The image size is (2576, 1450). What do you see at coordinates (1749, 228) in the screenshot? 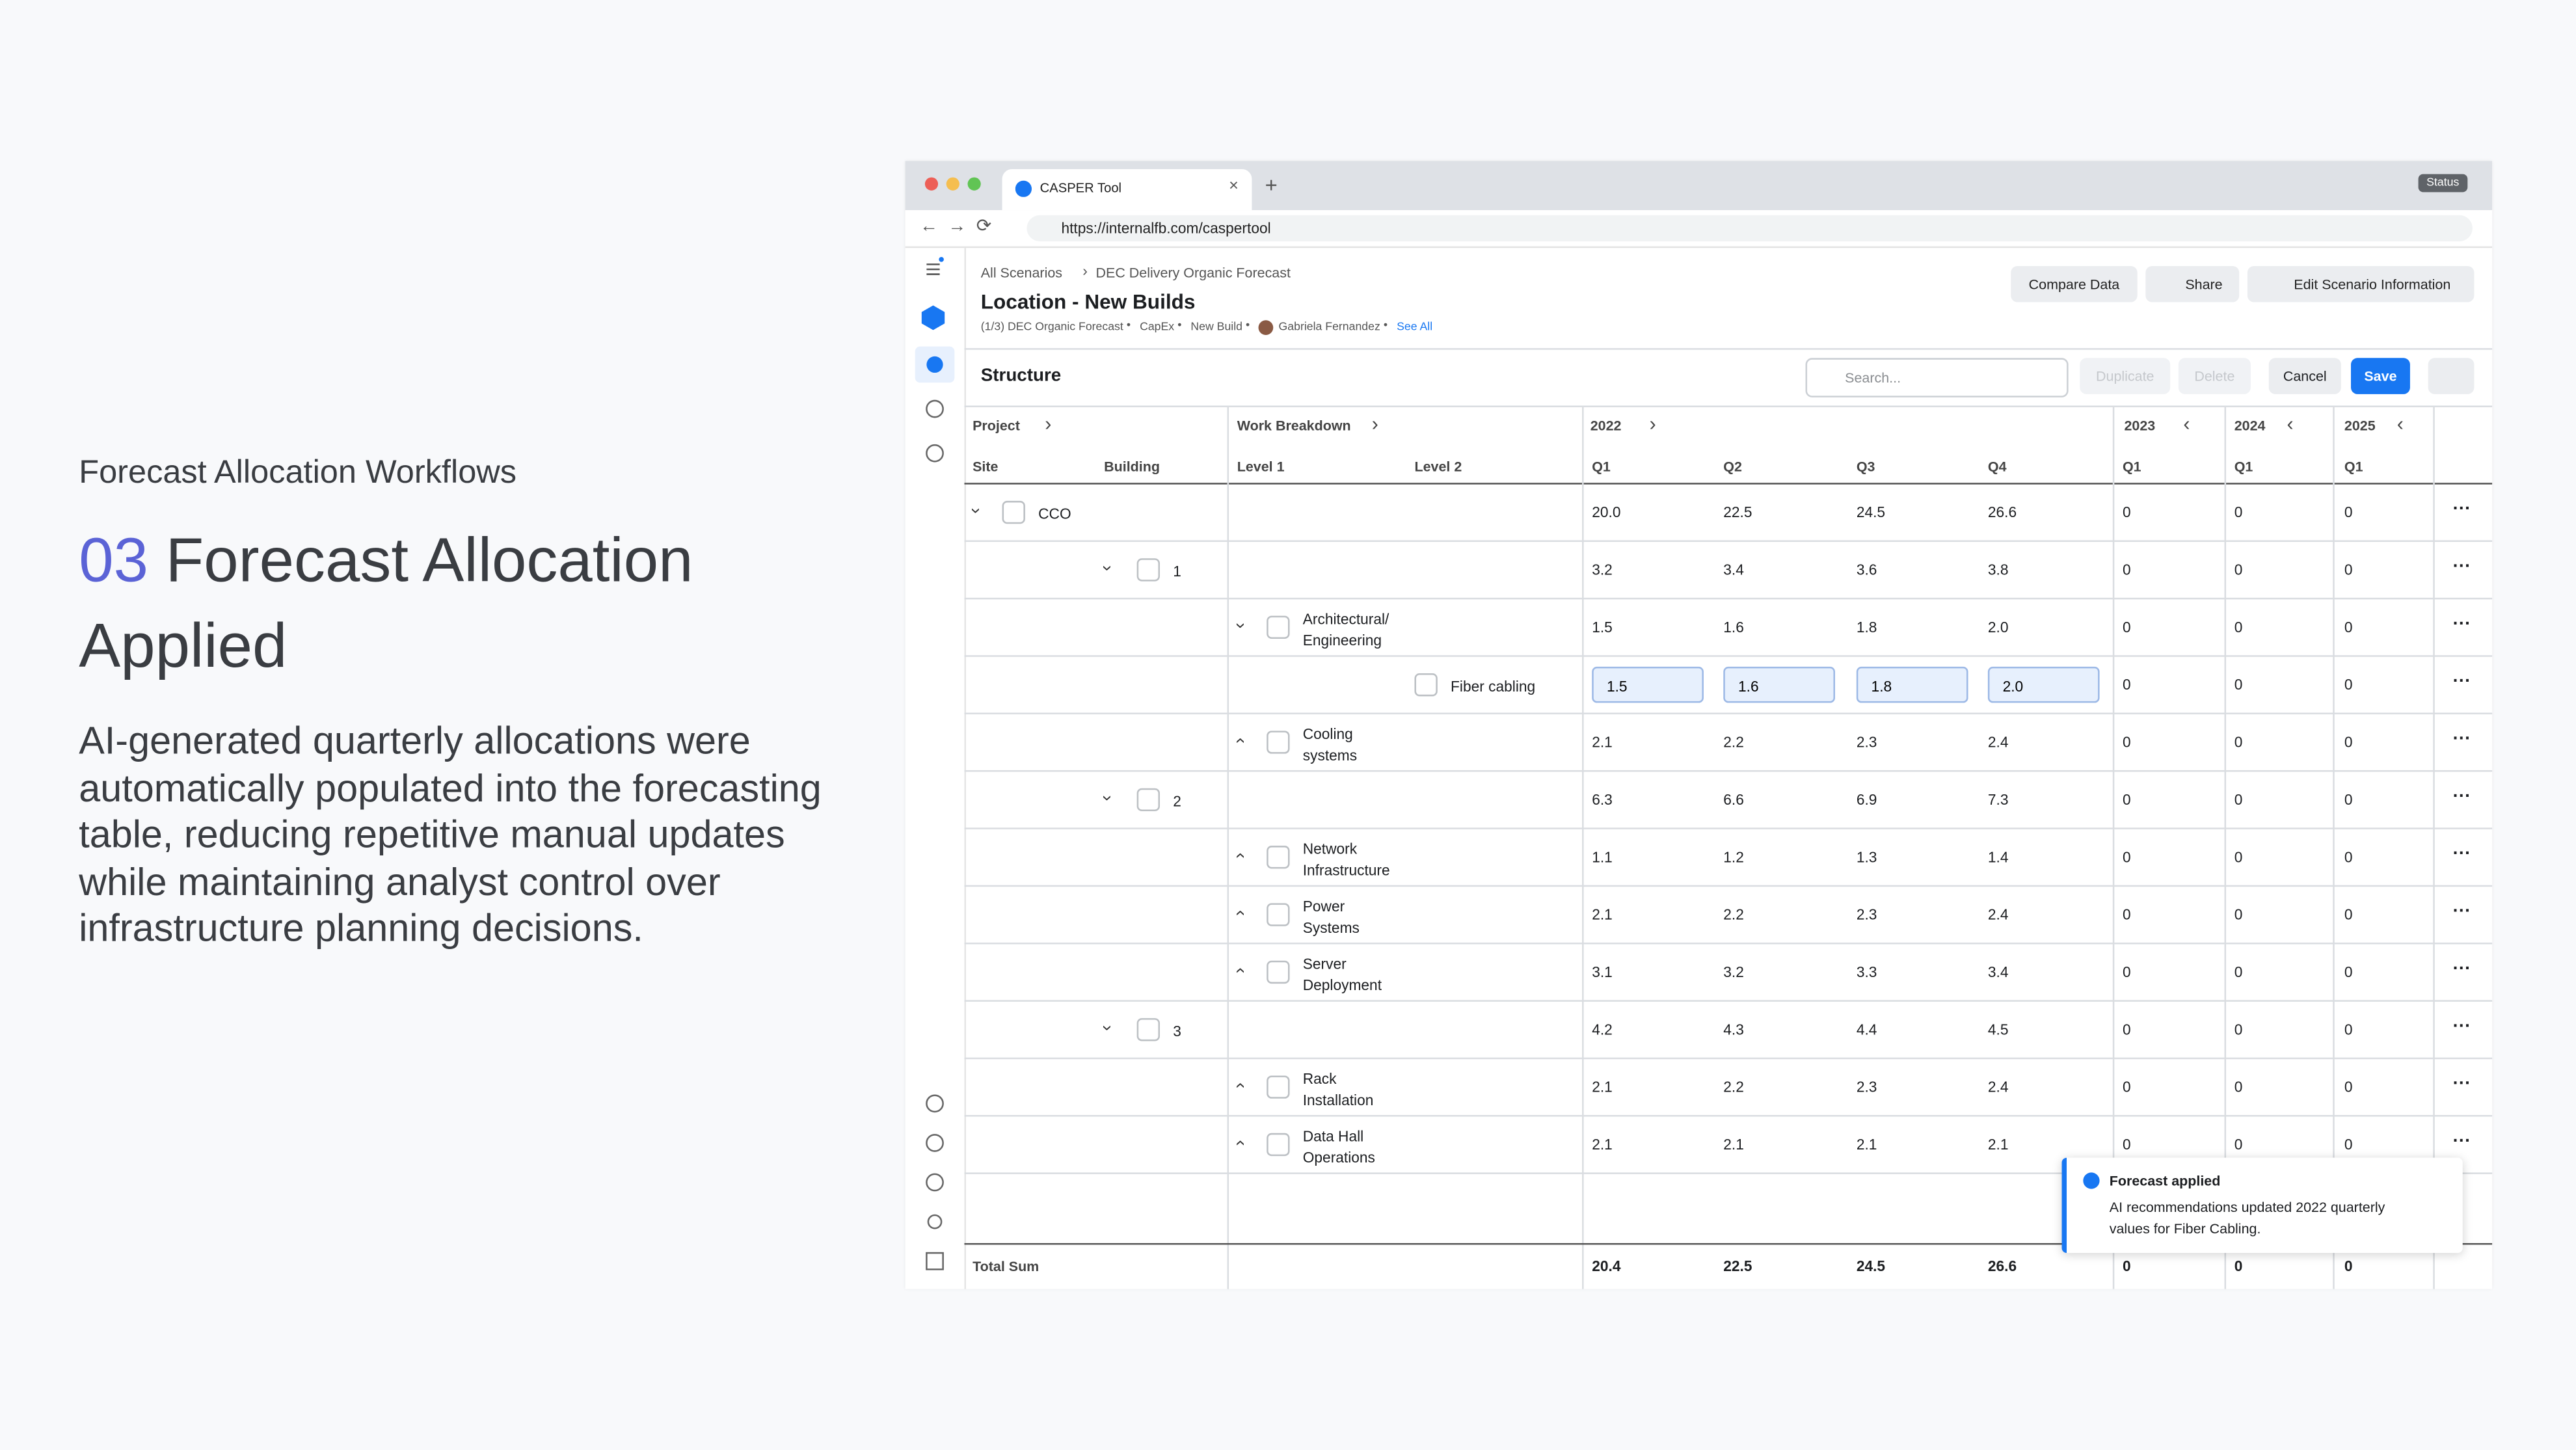
I see `address-field: https://internalfb.com/caspertool` at bounding box center [1749, 228].